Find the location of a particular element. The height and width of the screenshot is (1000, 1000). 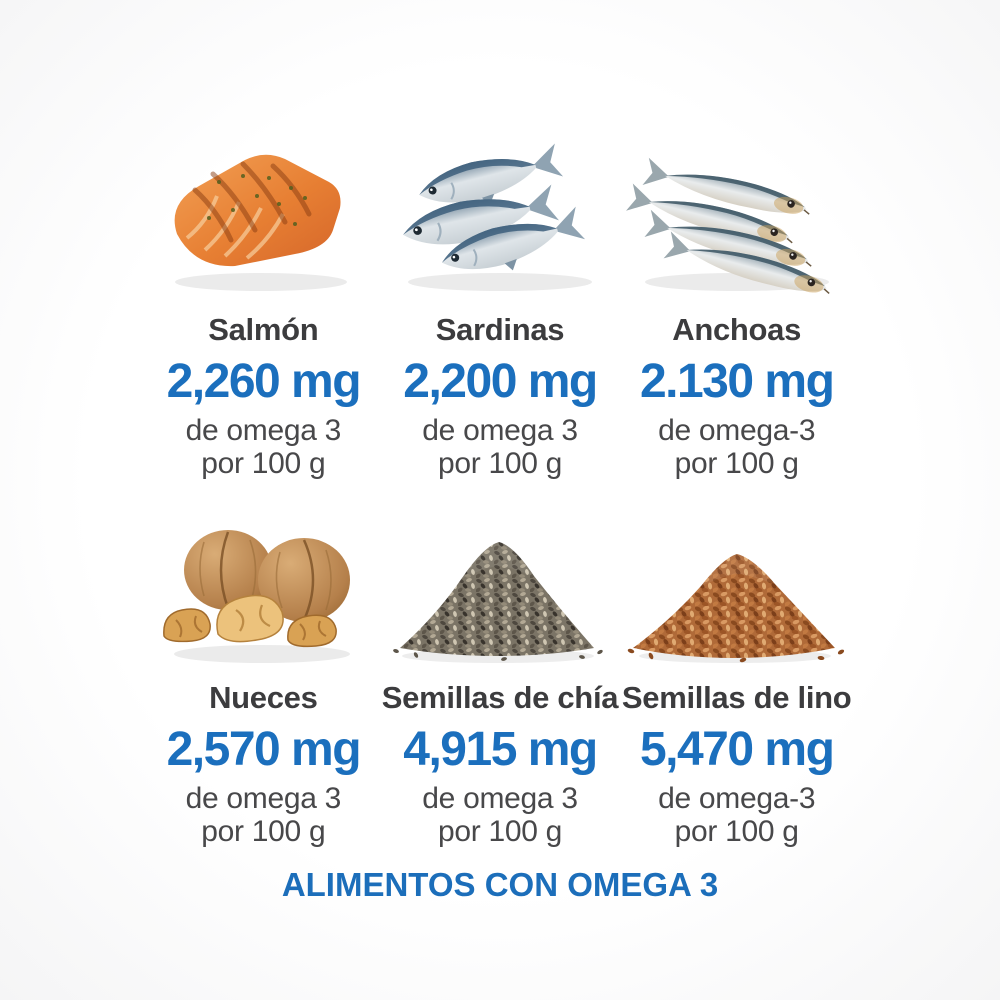

omega3-amount: 4,915 mg is located at coordinates (500, 749).